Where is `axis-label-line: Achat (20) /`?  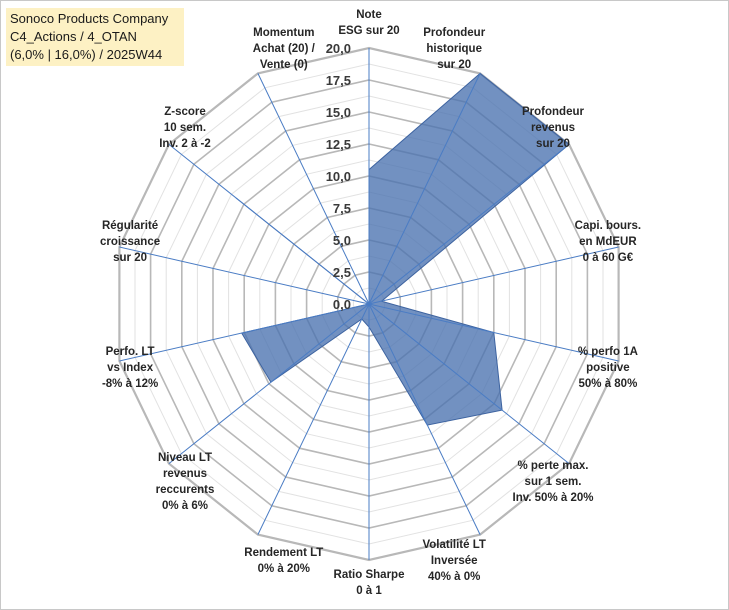 axis-label-line: Achat (20) / is located at coordinates (284, 49).